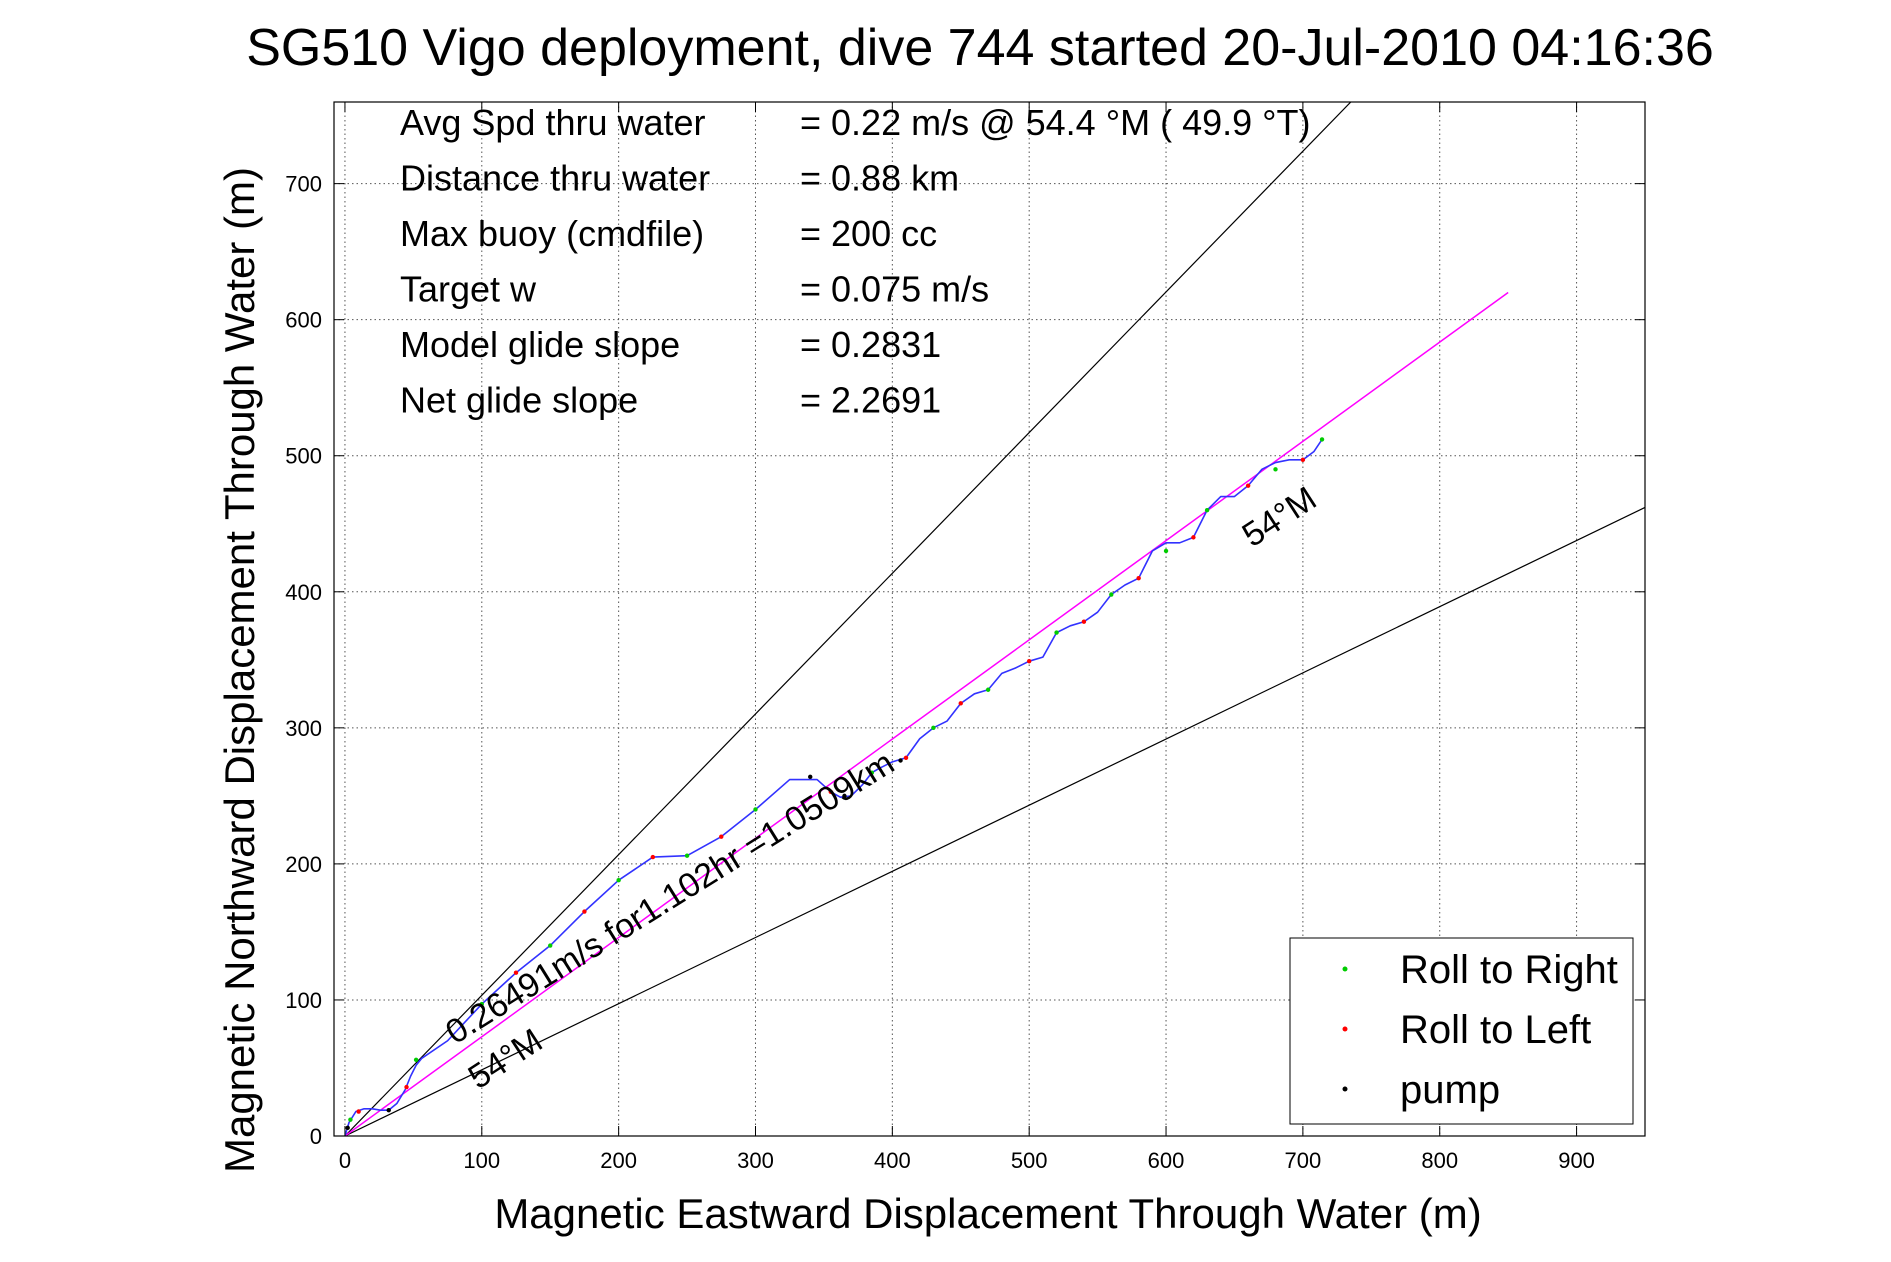  Describe the element at coordinates (870, 344) in the screenshot. I see `info-value: = 0.2831` at that location.